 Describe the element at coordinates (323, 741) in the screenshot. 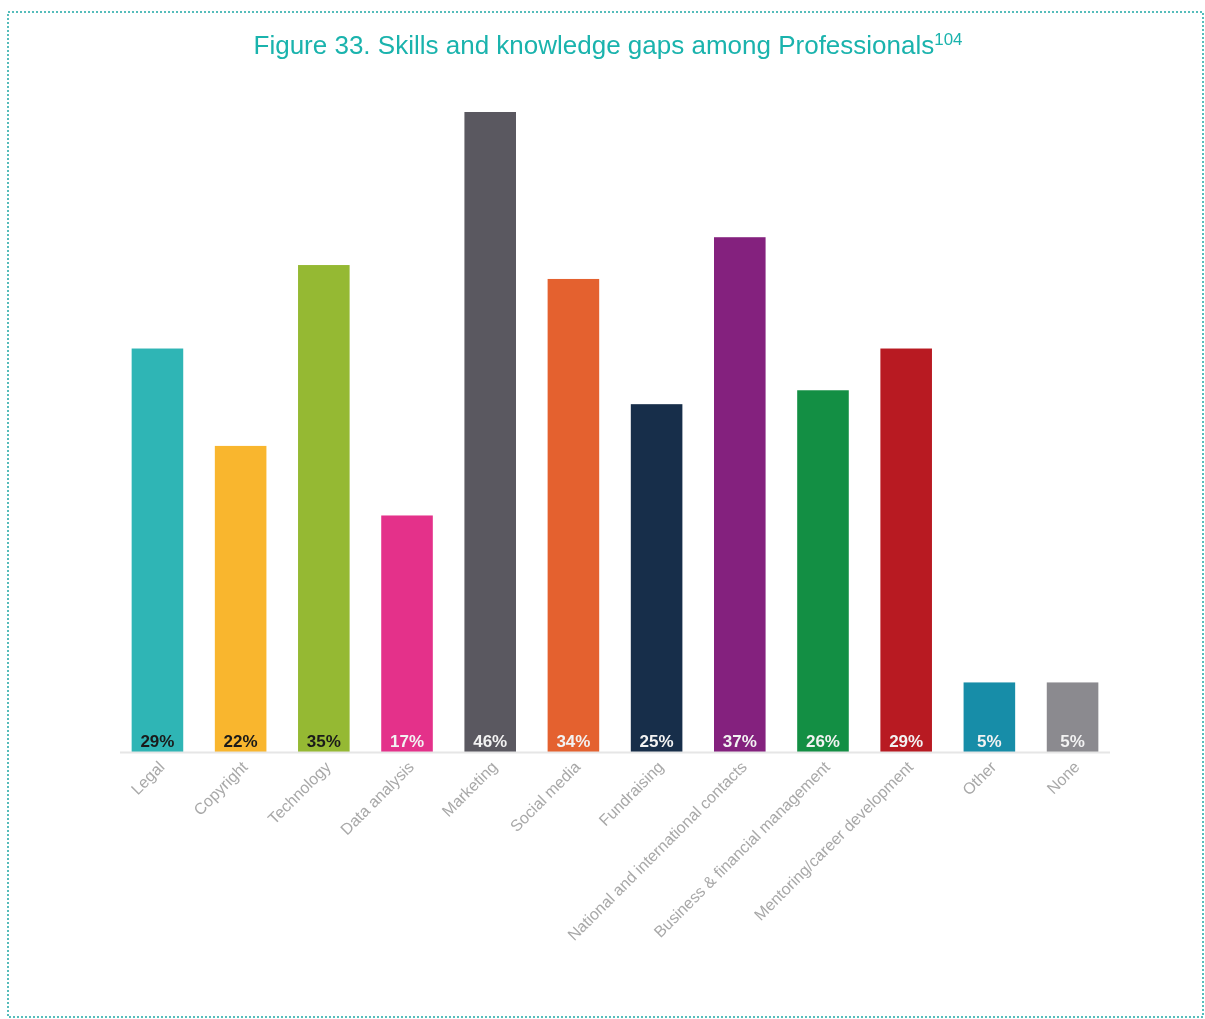

I see `data-label: 35%` at that location.